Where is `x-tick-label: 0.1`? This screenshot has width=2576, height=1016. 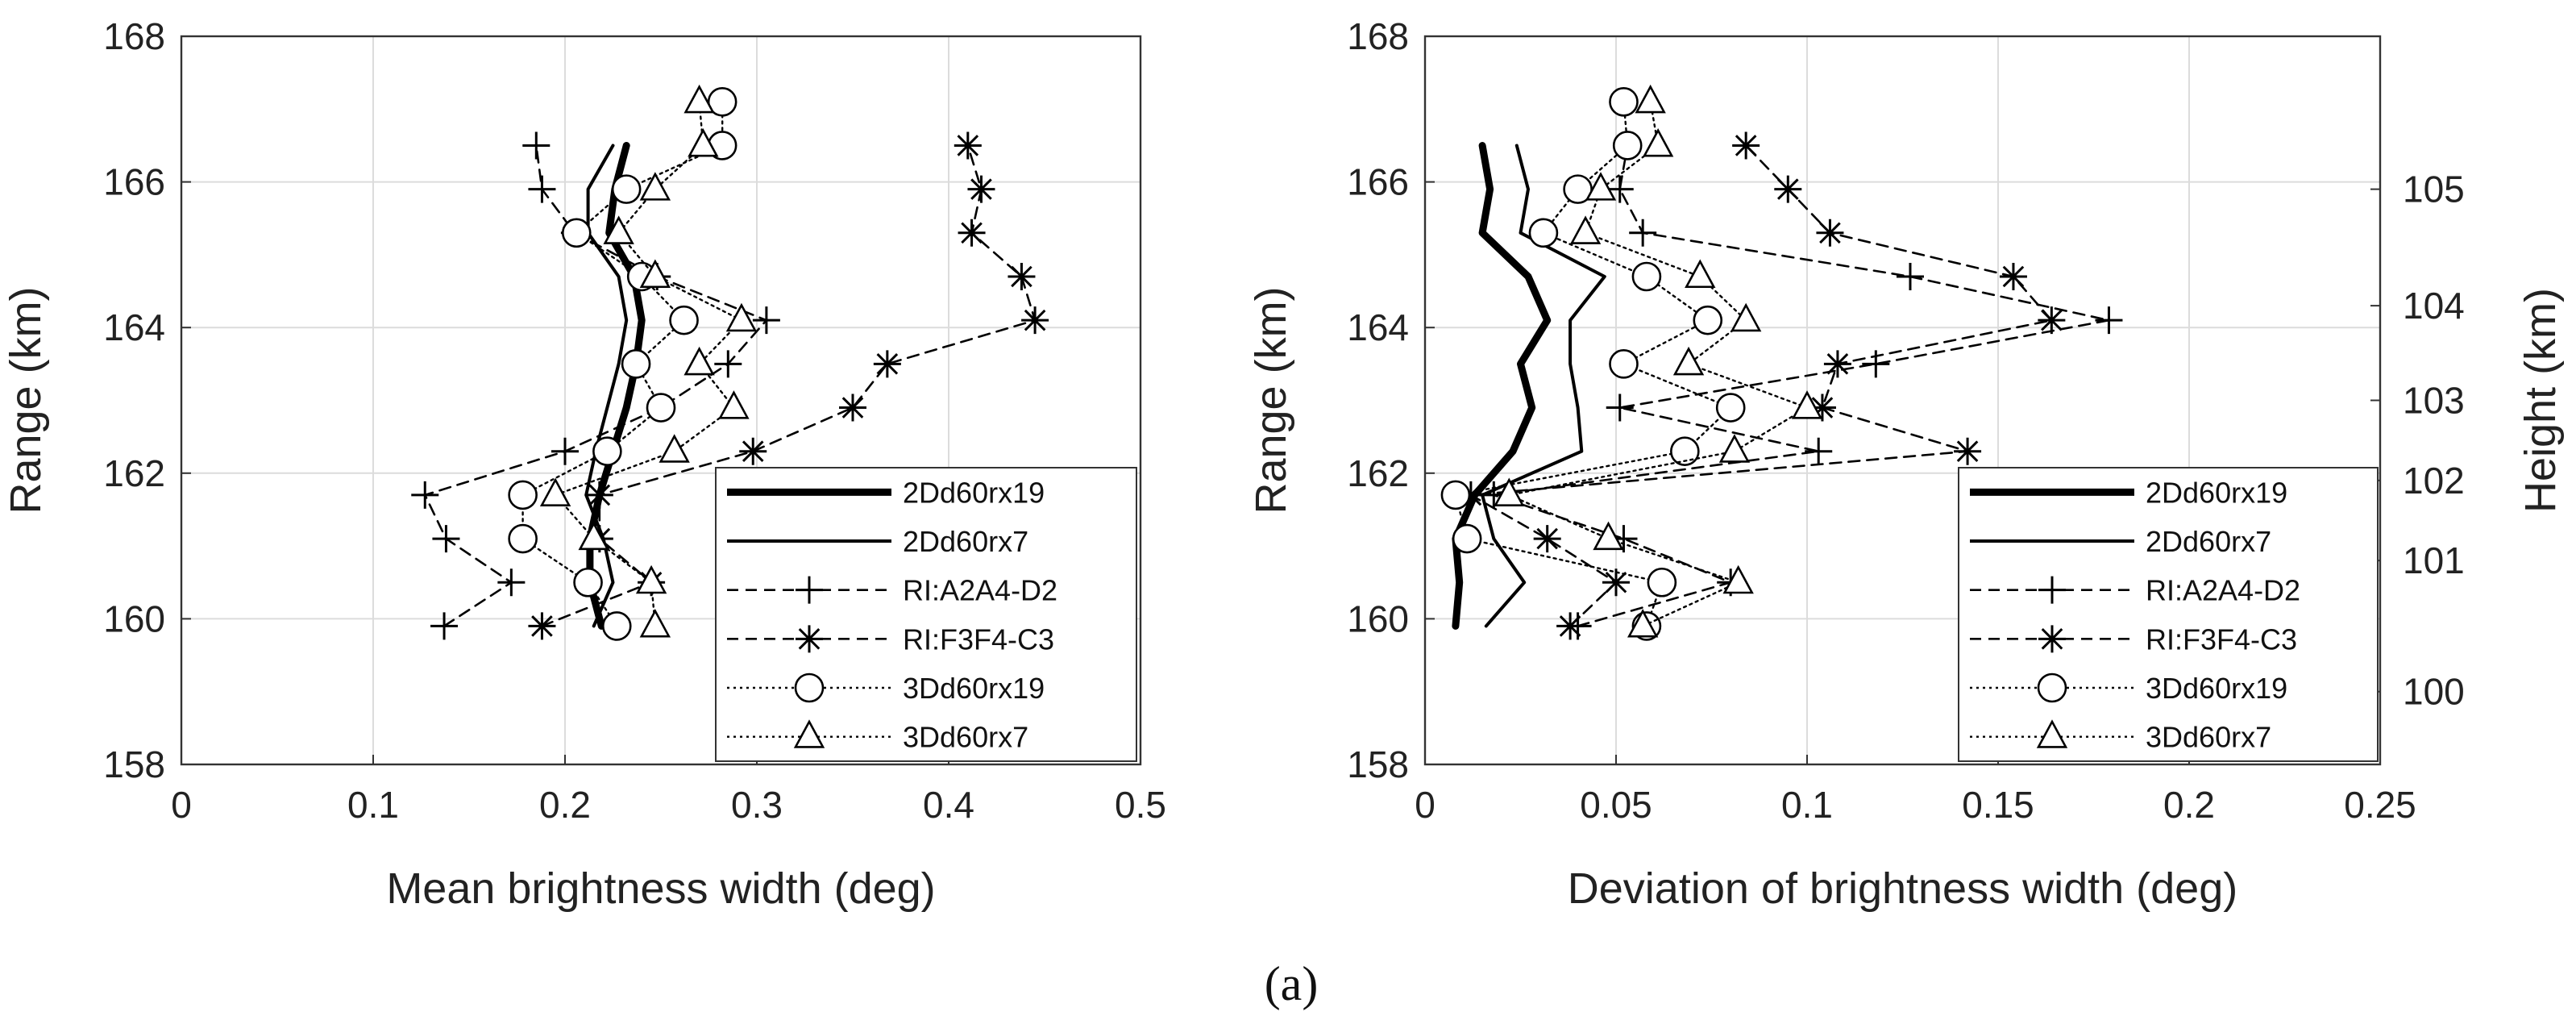 x-tick-label: 0.1 is located at coordinates (373, 805).